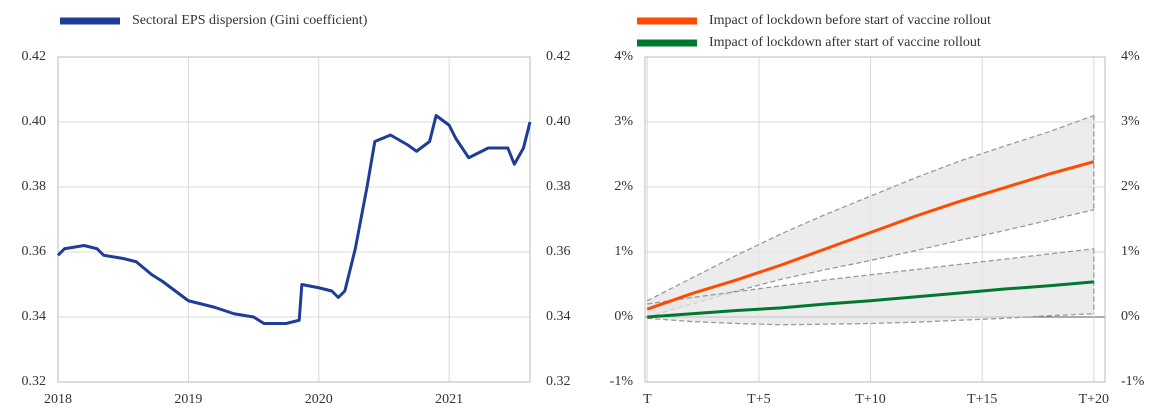  Describe the element at coordinates (870, 276) in the screenshot. I see `band-upper` at that location.